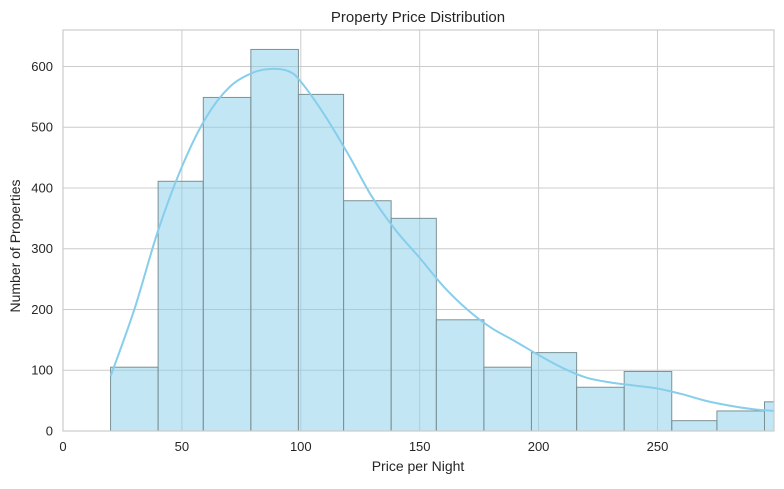 Image resolution: width=784 pixels, height=489 pixels. Describe the element at coordinates (42, 309) in the screenshot. I see `y-tick-label: 200` at that location.